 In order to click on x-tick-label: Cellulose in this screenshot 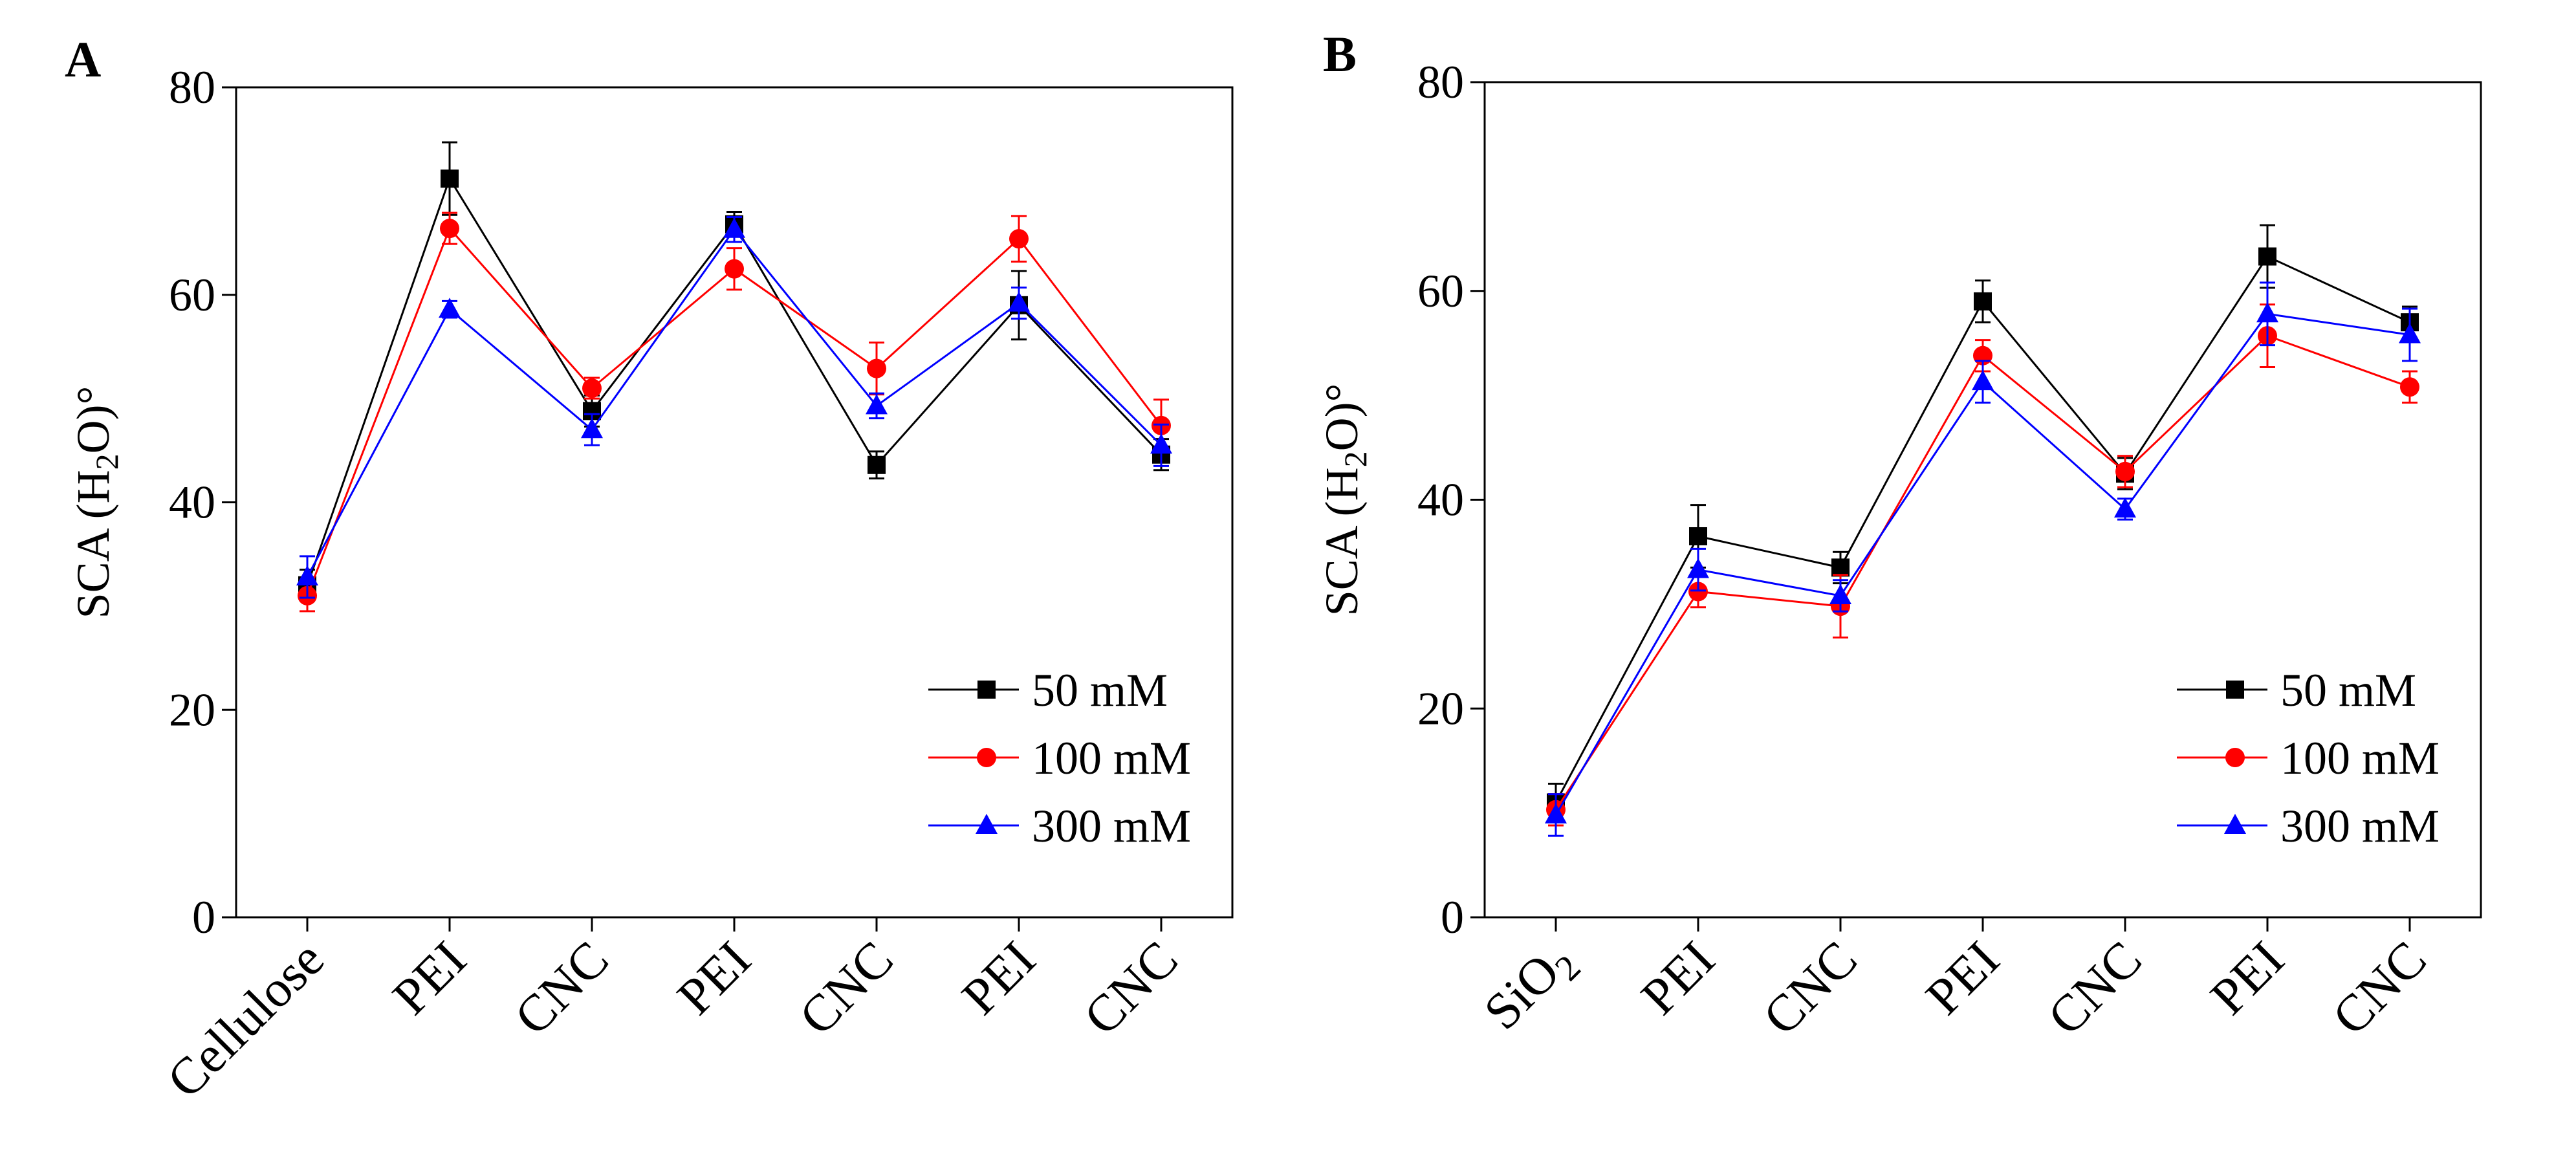, I will do `click(246, 1020)`.